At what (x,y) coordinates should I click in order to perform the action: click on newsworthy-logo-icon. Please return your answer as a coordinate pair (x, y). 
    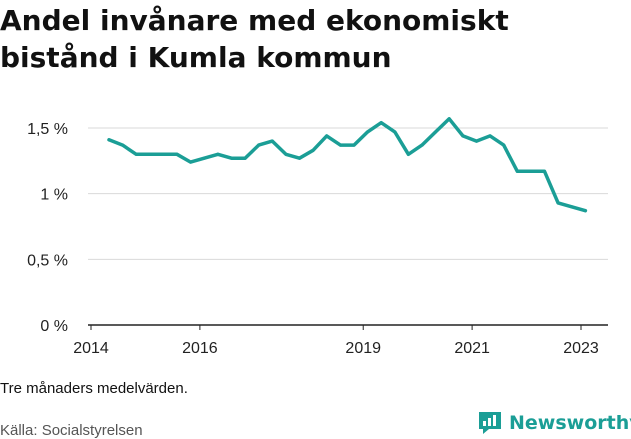
    Looking at the image, I should click on (490, 423).